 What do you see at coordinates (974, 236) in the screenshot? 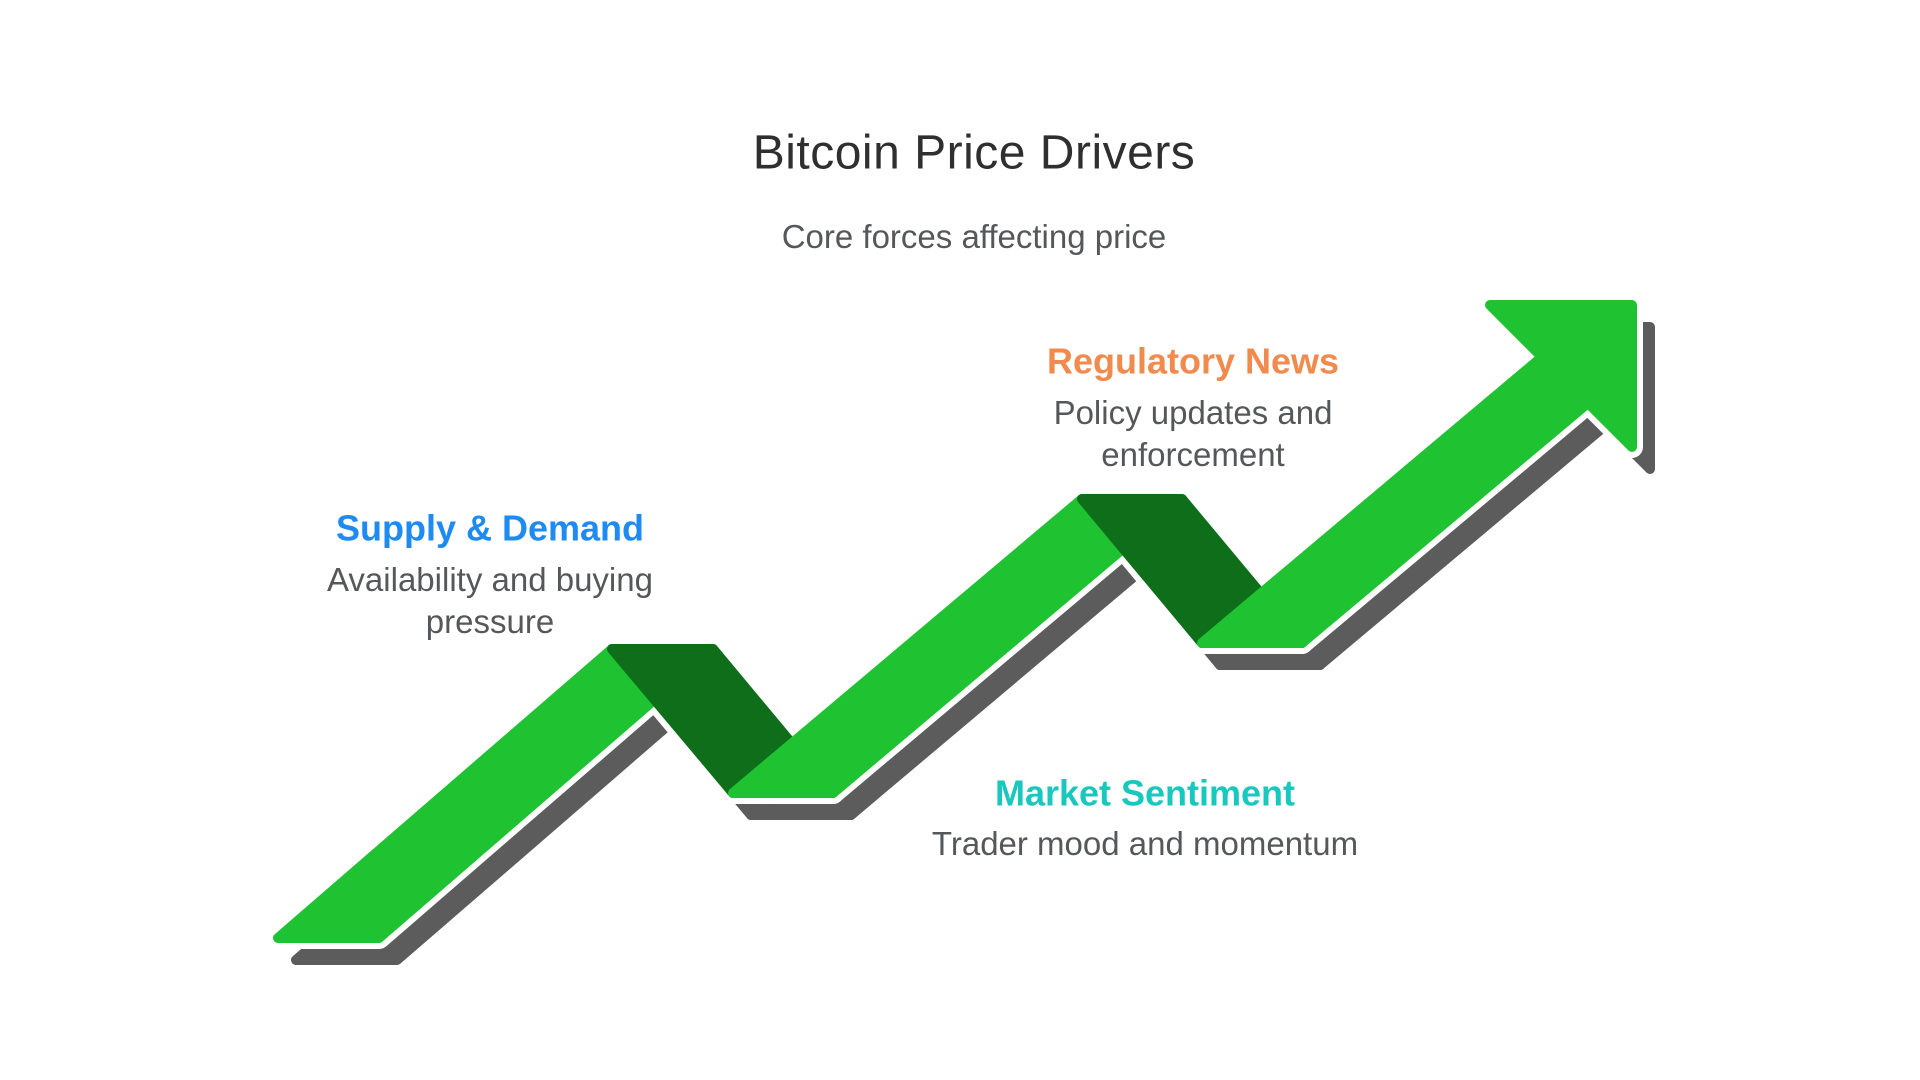
I see `page-subtitle: Core forces affecting price` at bounding box center [974, 236].